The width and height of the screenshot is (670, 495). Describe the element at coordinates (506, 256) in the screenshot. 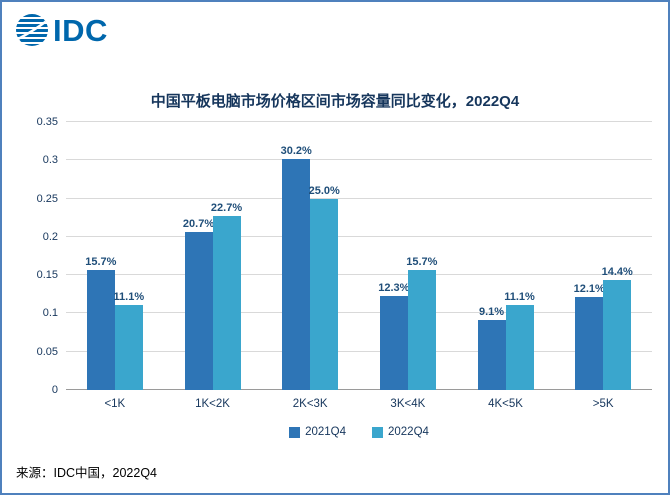

I see `bar-group-4K<5K: 9.1% 11.1%` at that location.